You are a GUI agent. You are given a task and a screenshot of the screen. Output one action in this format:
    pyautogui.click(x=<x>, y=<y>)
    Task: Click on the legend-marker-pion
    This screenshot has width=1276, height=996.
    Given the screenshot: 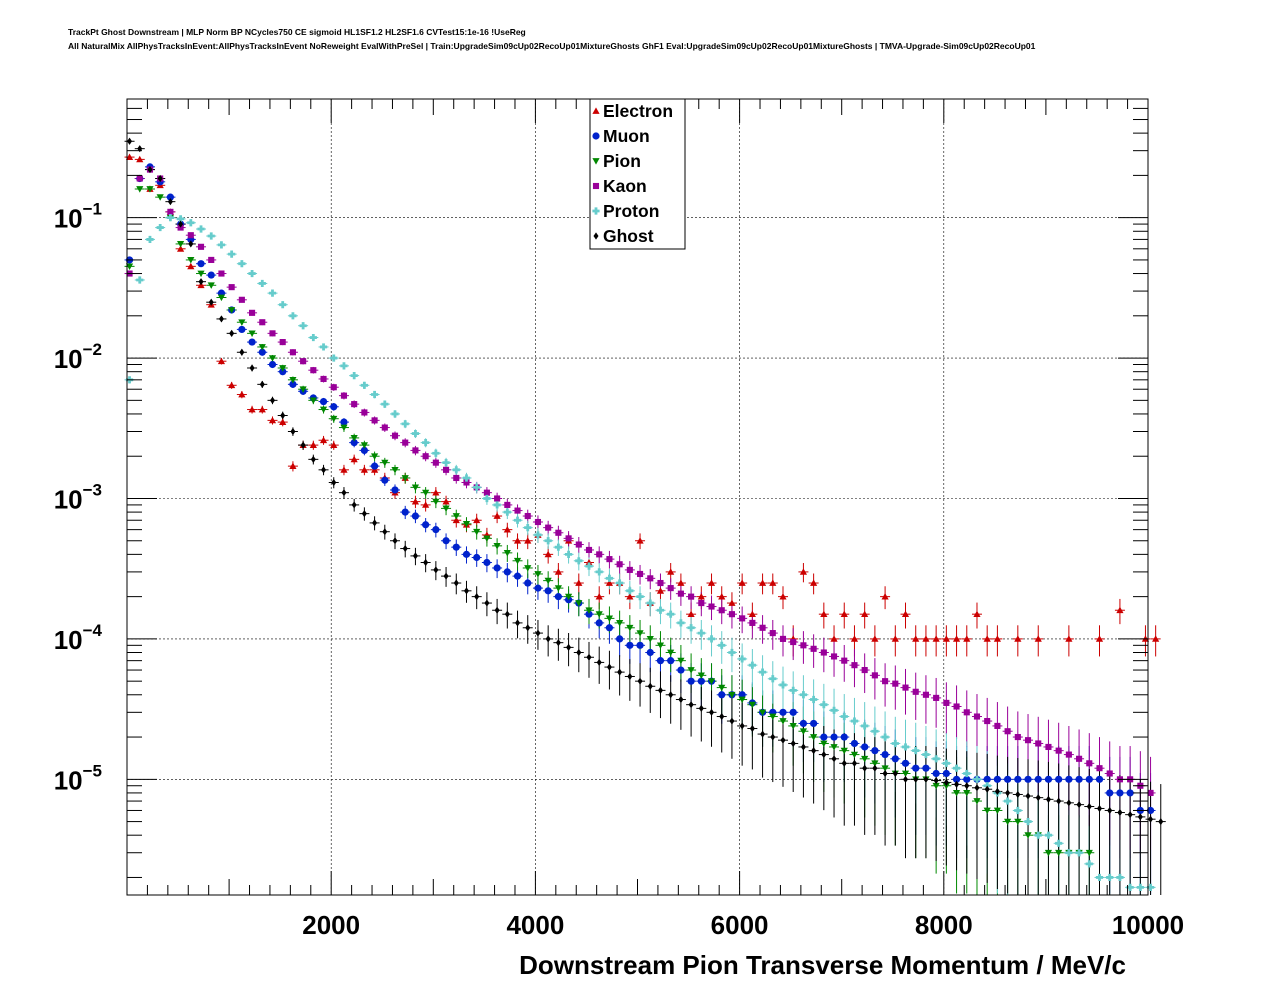 What is the action you would take?
    pyautogui.click(x=596, y=161)
    